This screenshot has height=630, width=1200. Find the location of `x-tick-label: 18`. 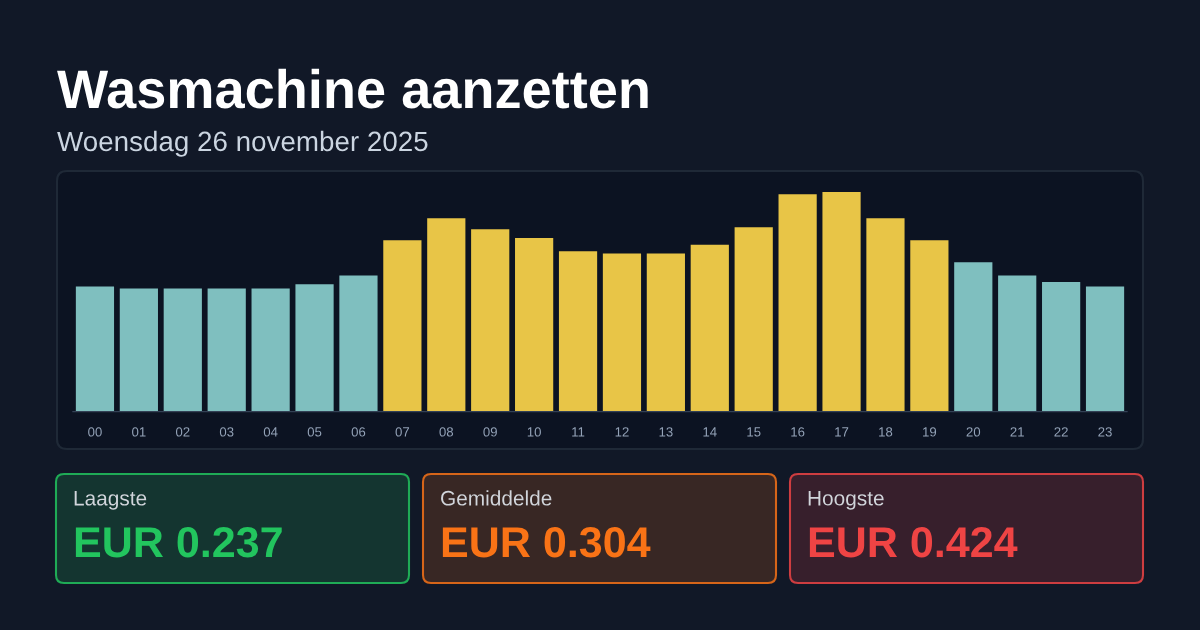

x-tick-label: 18 is located at coordinates (886, 432).